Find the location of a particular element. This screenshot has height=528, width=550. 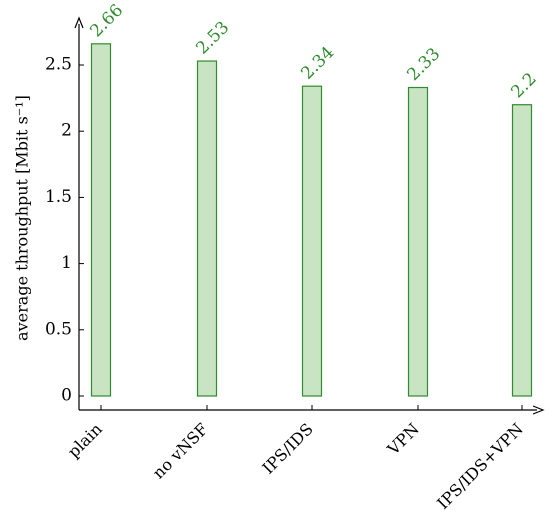

y-tick-label: 1.5 is located at coordinates (58, 197).